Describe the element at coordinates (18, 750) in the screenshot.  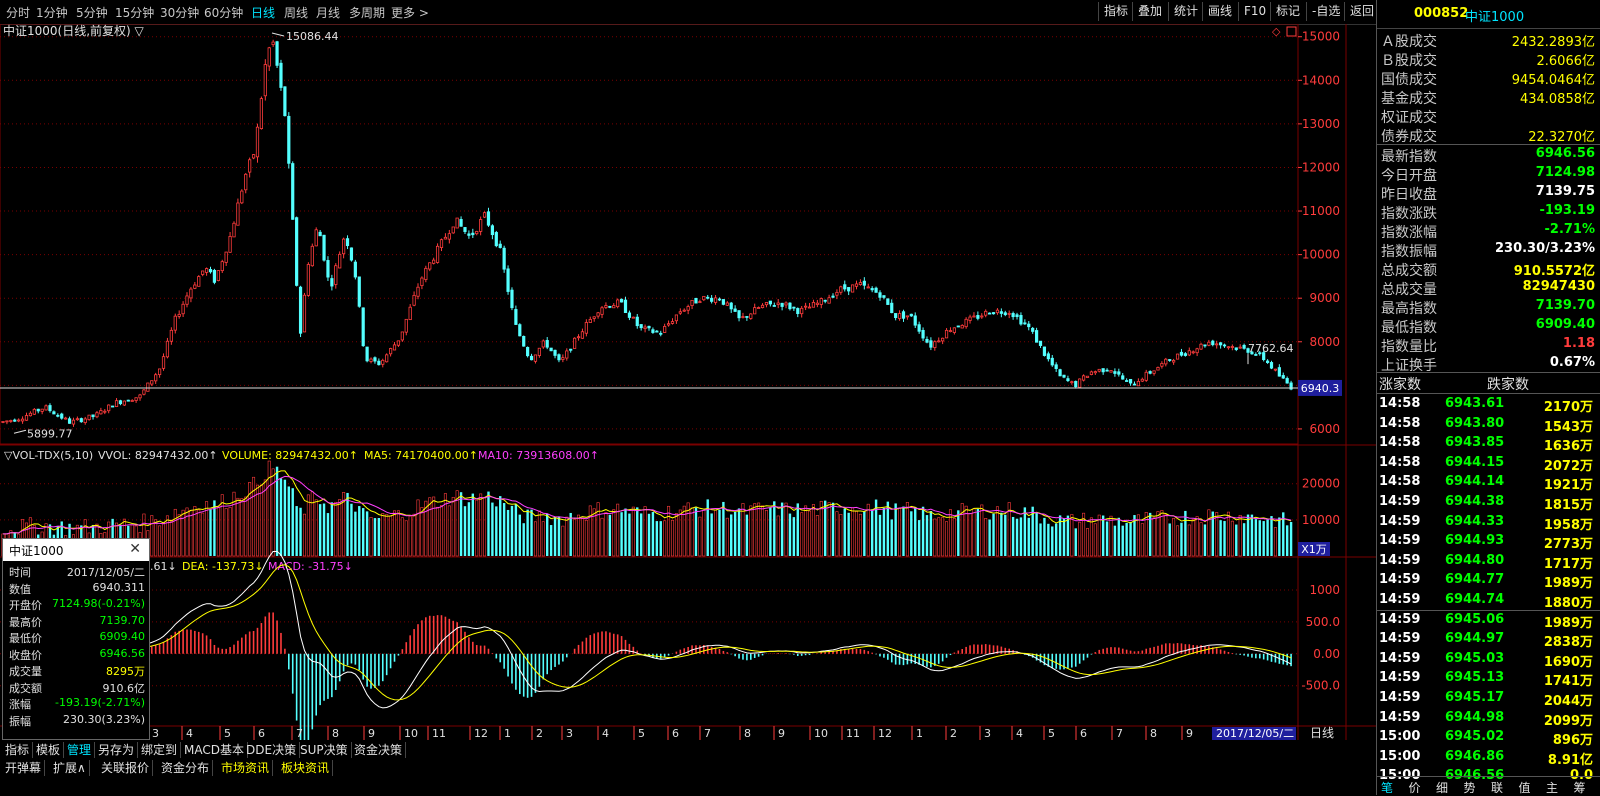
I see `bottom-tab-0: 指标` at that location.